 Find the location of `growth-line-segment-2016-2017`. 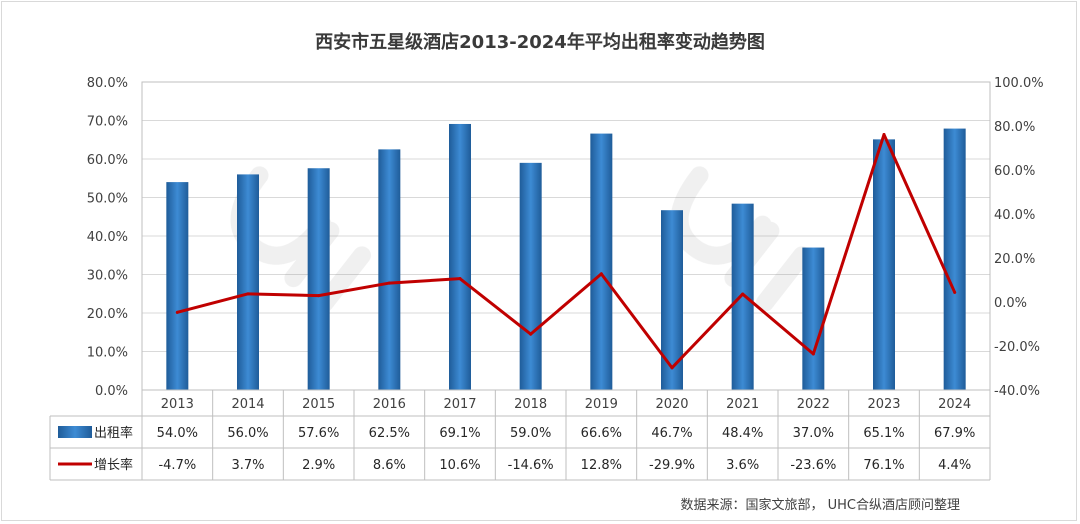

growth-line-segment-2016-2017 is located at coordinates (424, 281).